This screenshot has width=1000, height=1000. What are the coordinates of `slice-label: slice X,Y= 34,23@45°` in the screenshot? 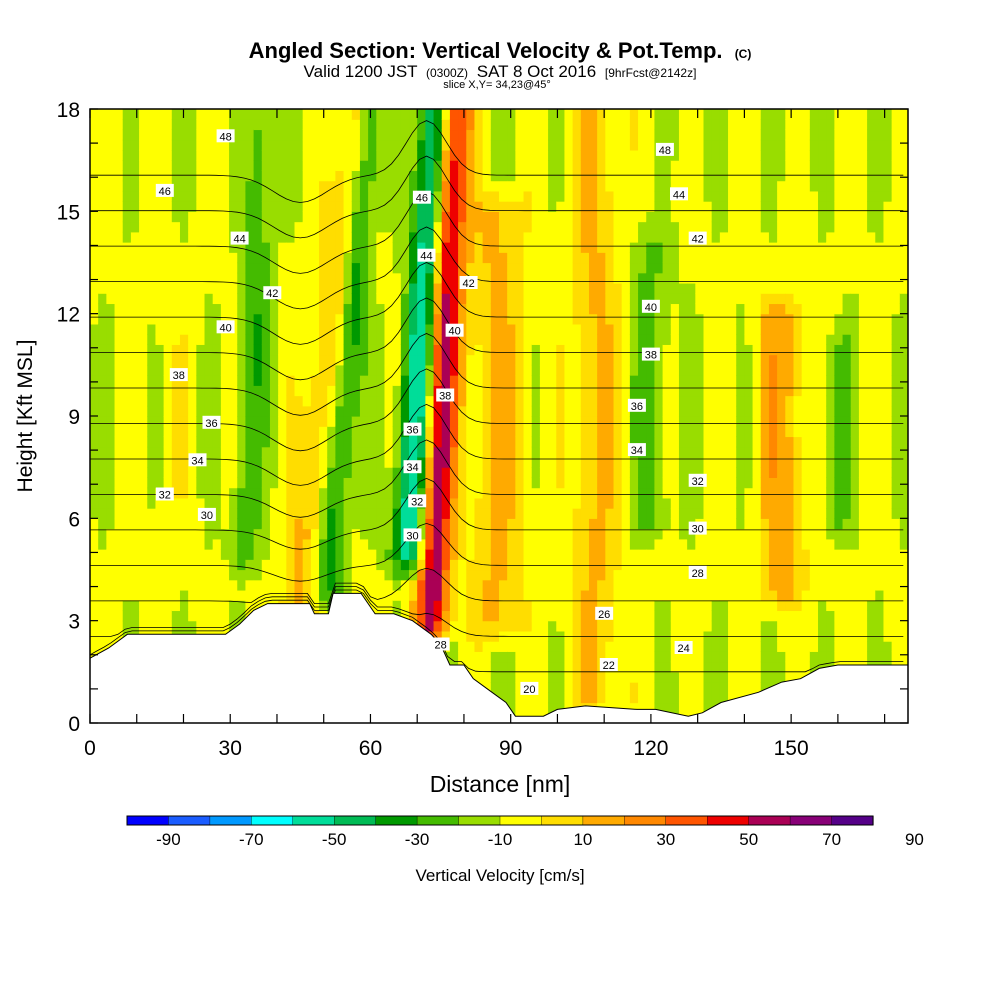 It's located at (497, 85).